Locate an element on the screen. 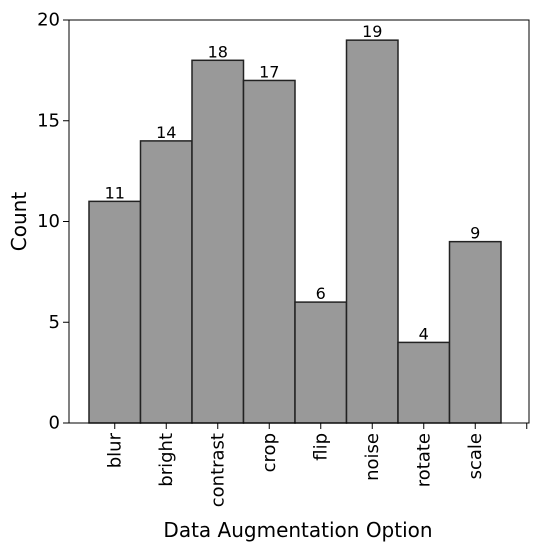 This screenshot has height=550, width=538. y-tick-label: 0 is located at coordinates (54, 423).